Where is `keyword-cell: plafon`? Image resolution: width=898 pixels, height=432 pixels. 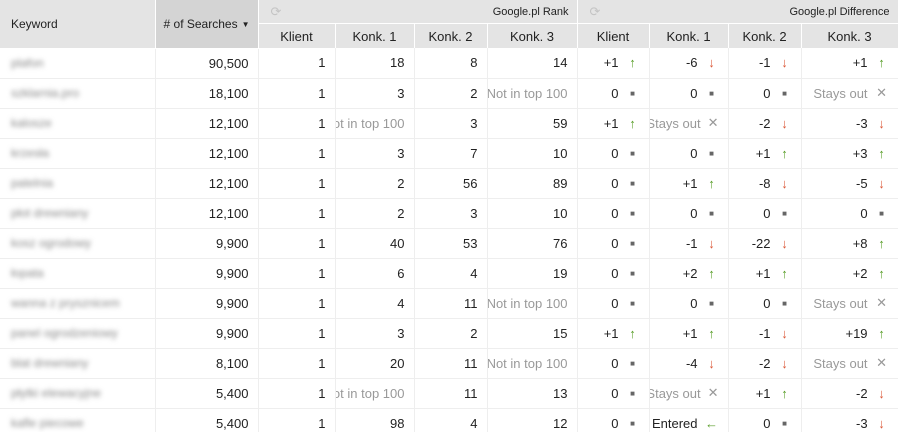
keyword-cell: plafon is located at coordinates (78, 63).